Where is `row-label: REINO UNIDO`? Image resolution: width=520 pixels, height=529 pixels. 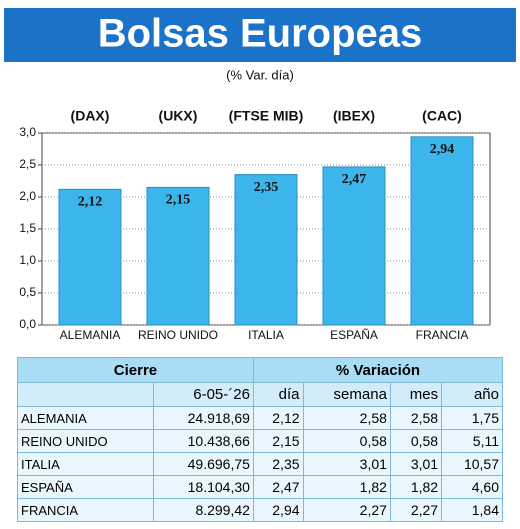
row-label: REINO UNIDO is located at coordinates (85, 441).